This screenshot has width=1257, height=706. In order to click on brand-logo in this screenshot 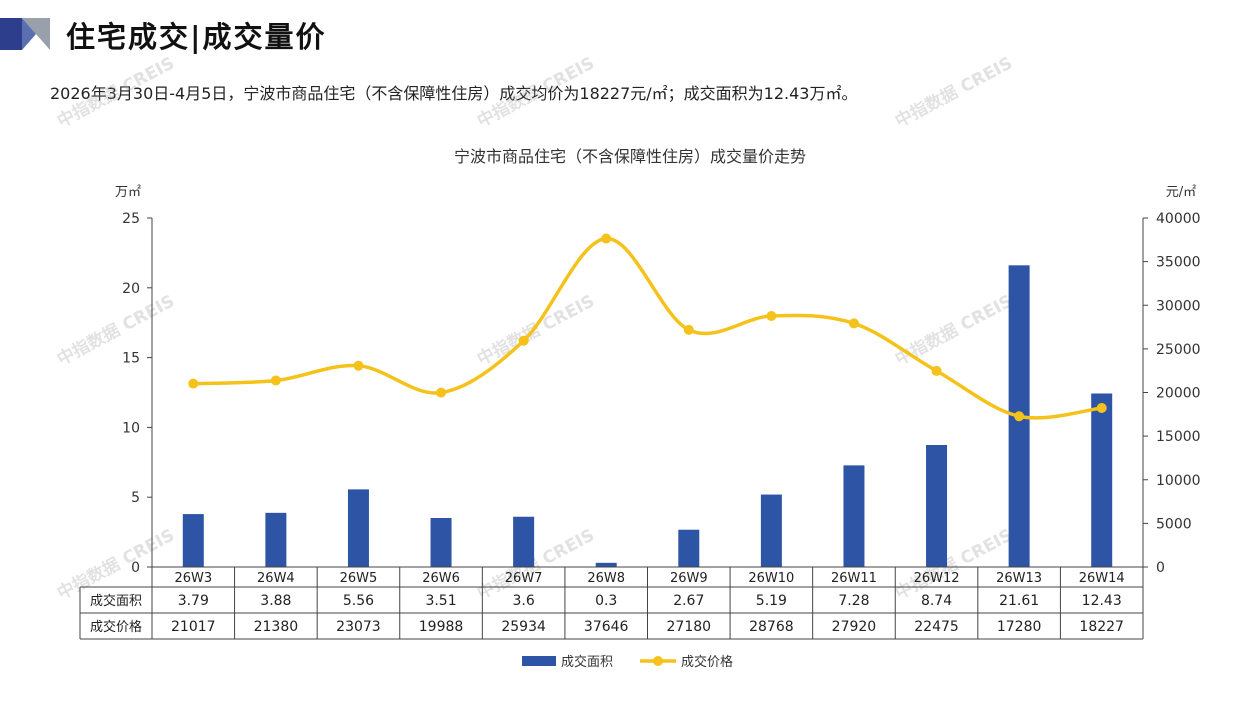, I will do `click(25, 34)`.